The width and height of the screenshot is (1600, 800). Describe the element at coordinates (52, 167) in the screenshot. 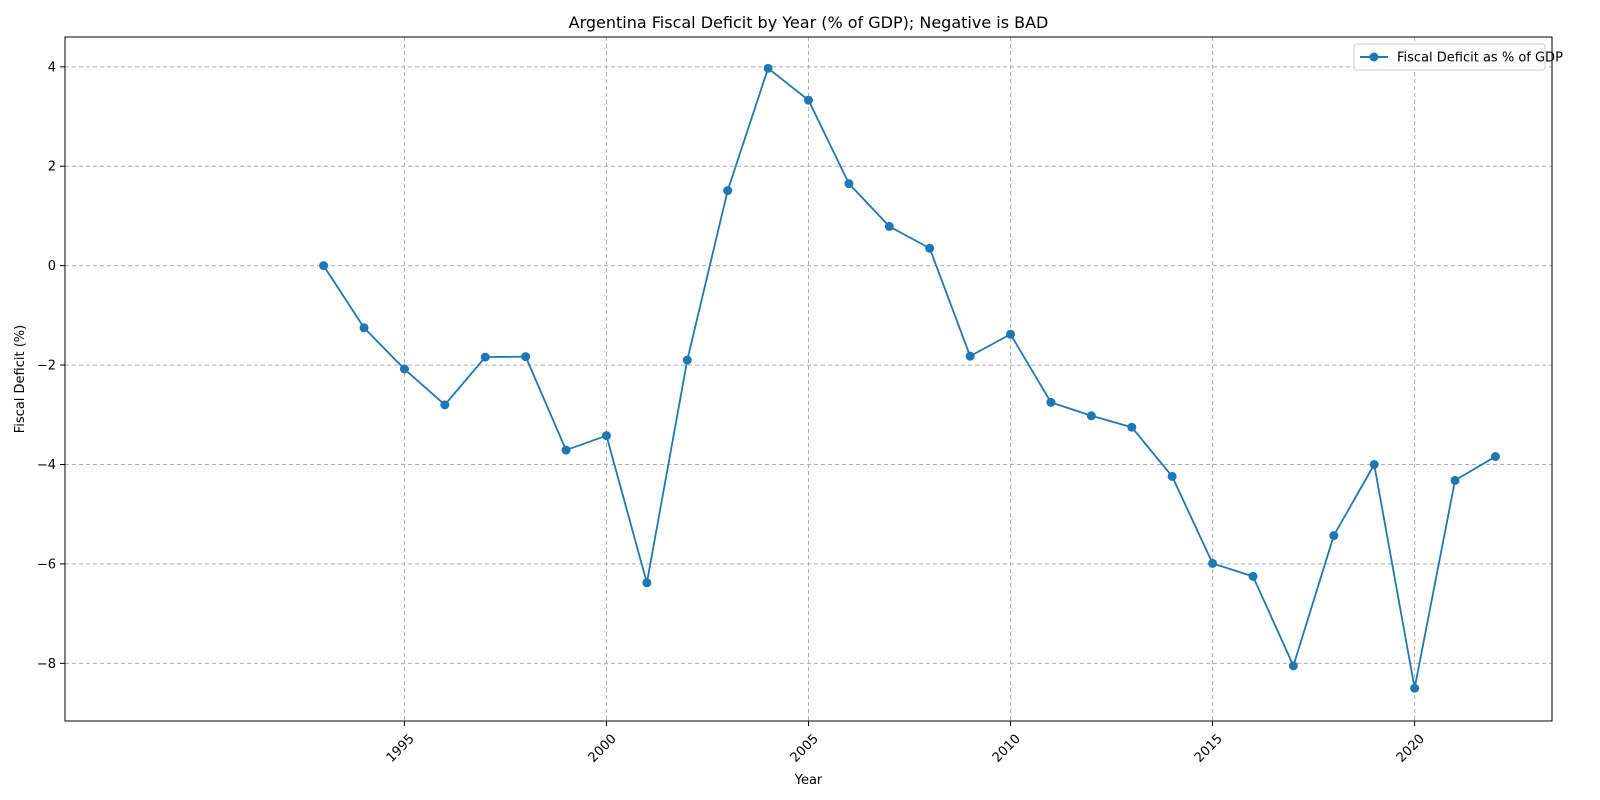

I see `y-tick-label: 2` at that location.